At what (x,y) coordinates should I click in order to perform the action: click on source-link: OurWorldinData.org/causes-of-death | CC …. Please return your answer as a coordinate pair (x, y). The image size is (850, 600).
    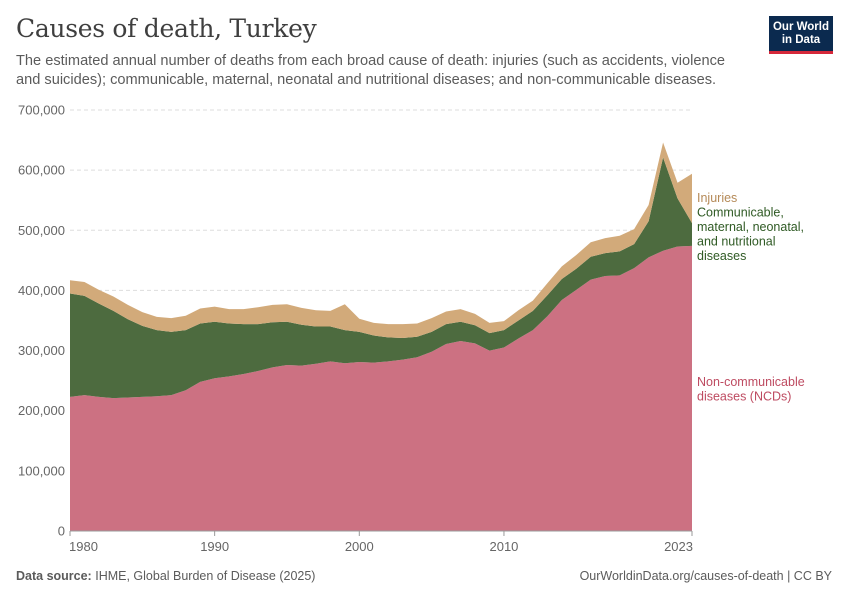
    Looking at the image, I should click on (705, 576).